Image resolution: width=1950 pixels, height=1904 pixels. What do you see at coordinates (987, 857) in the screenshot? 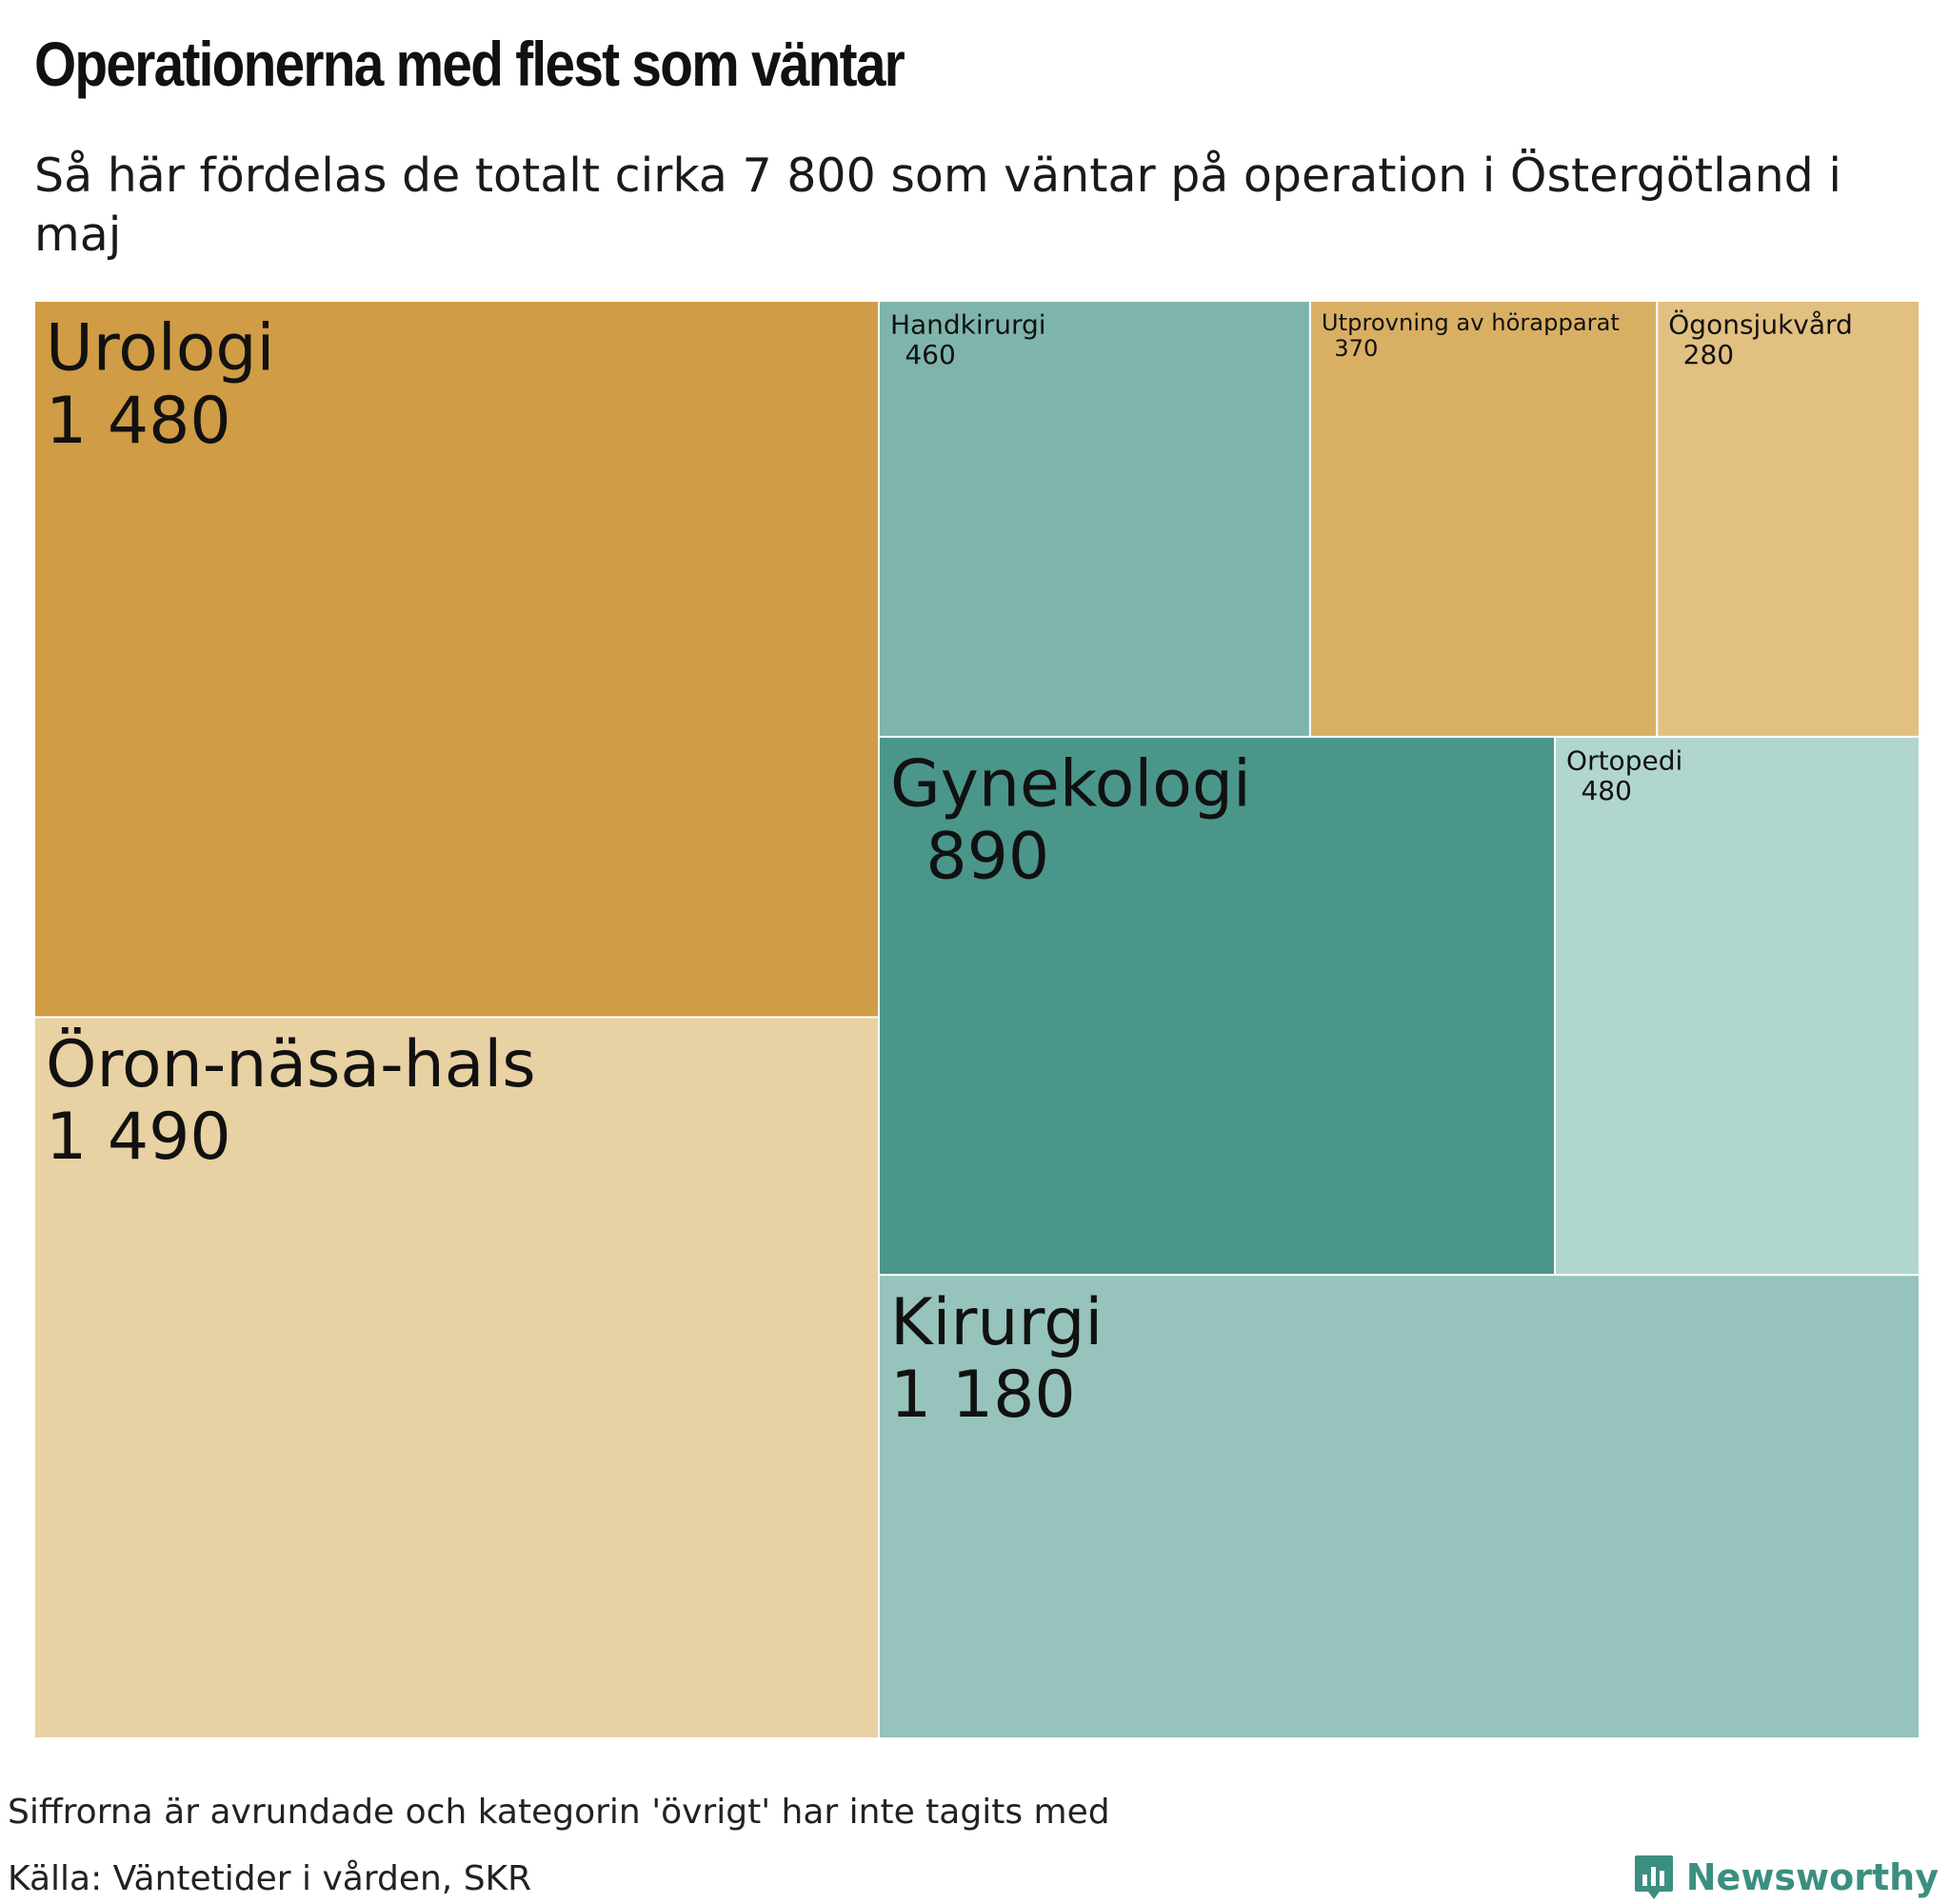
I see `treemap-value-gynekologi: 890` at bounding box center [987, 857].